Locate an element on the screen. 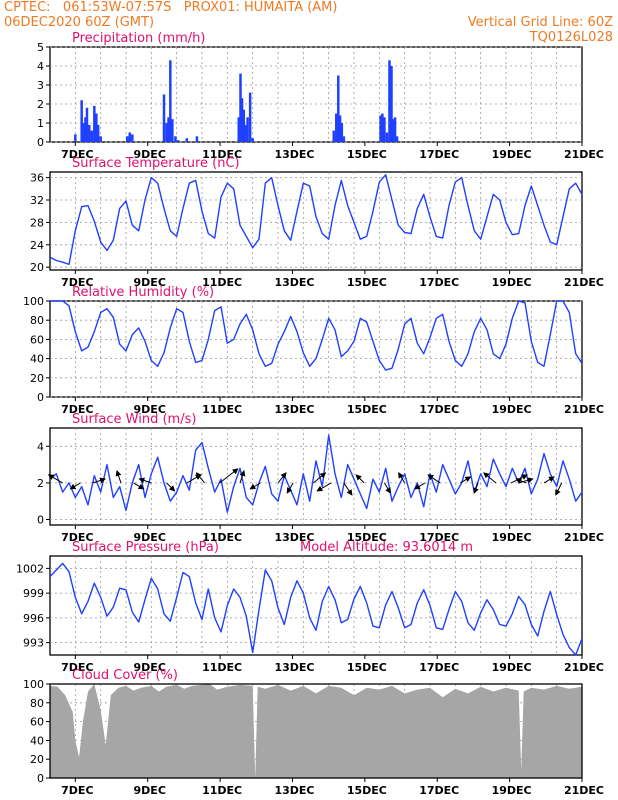 The image size is (618, 800). y-tick-label: 4 is located at coordinates (40, 446).